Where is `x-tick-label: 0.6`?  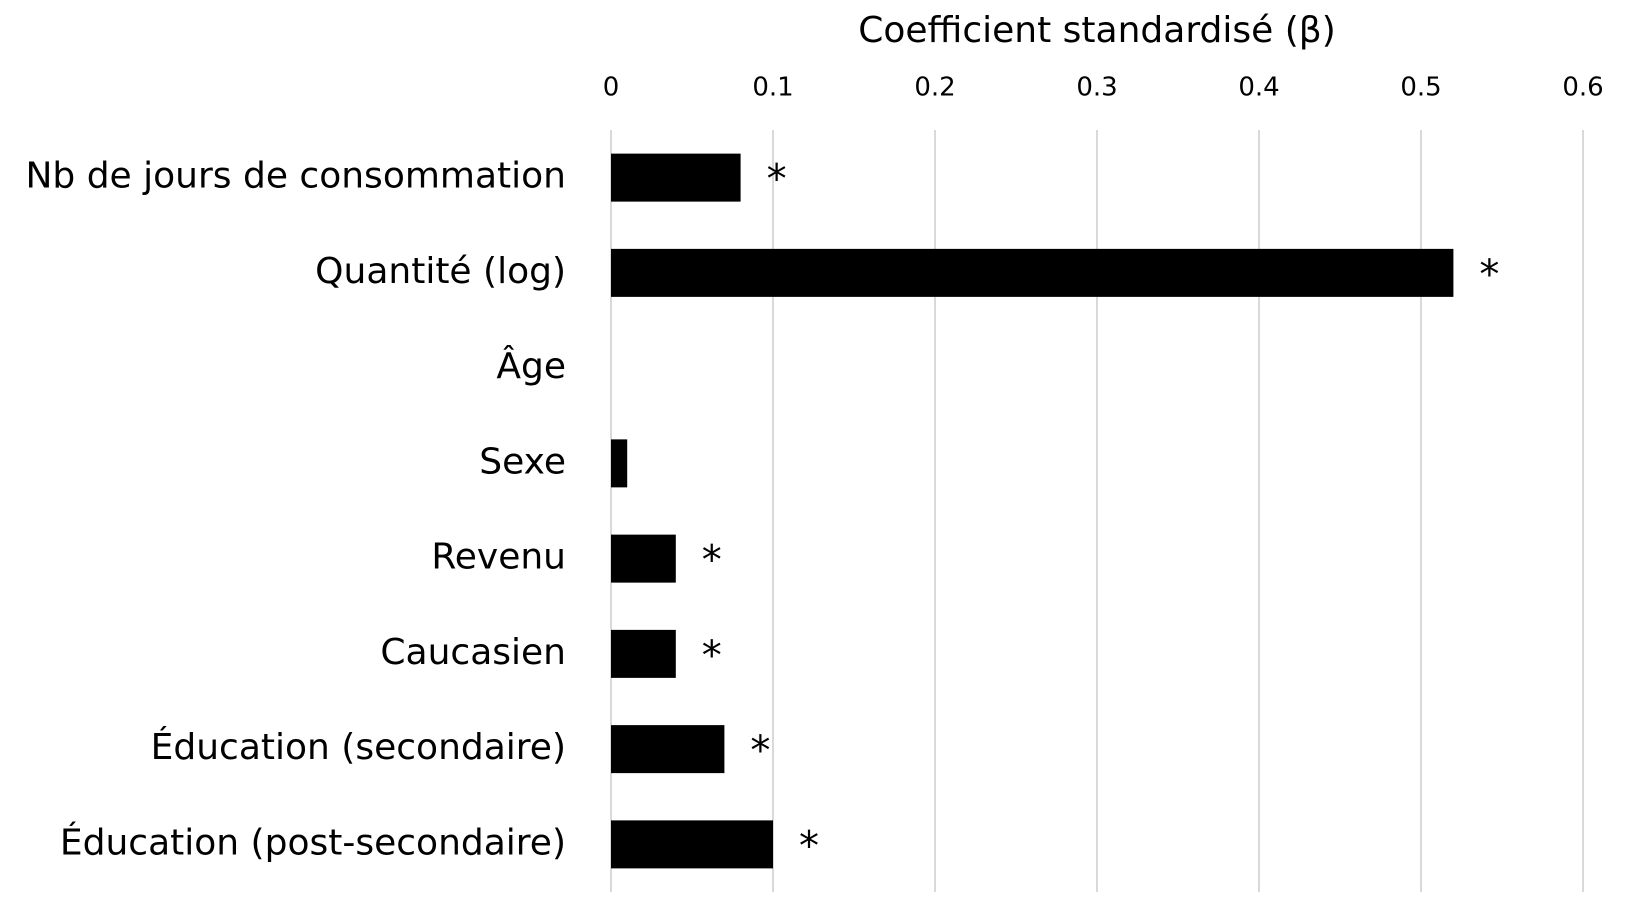
x-tick-label: 0.6 is located at coordinates (1582, 88).